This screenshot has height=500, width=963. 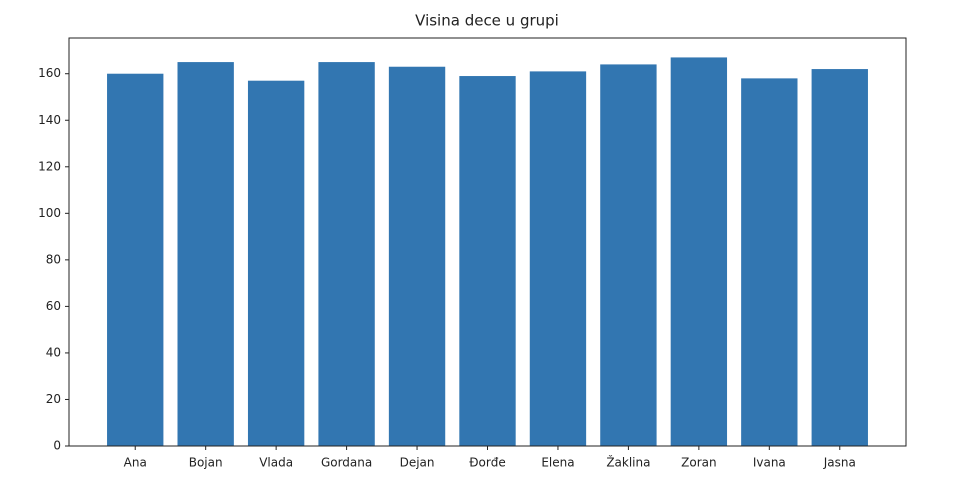 What do you see at coordinates (53, 399) in the screenshot?
I see `y-tick-label: 20` at bounding box center [53, 399].